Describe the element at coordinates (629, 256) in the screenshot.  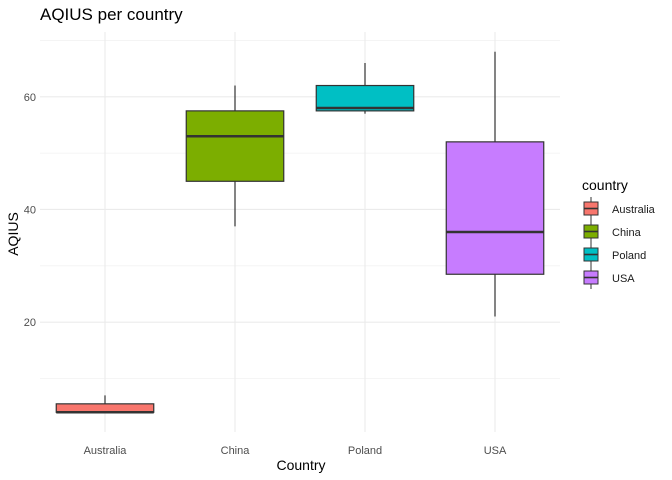
I see `legend-label: Poland` at that location.